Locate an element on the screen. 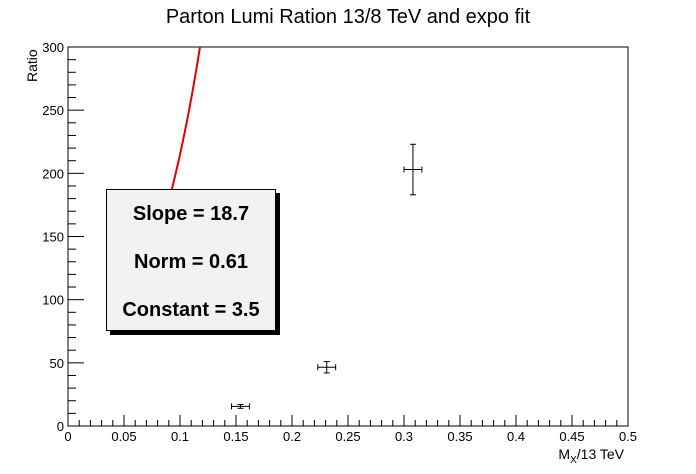 This screenshot has width=696, height=474. x-tick-label: 0.3 is located at coordinates (404, 436).